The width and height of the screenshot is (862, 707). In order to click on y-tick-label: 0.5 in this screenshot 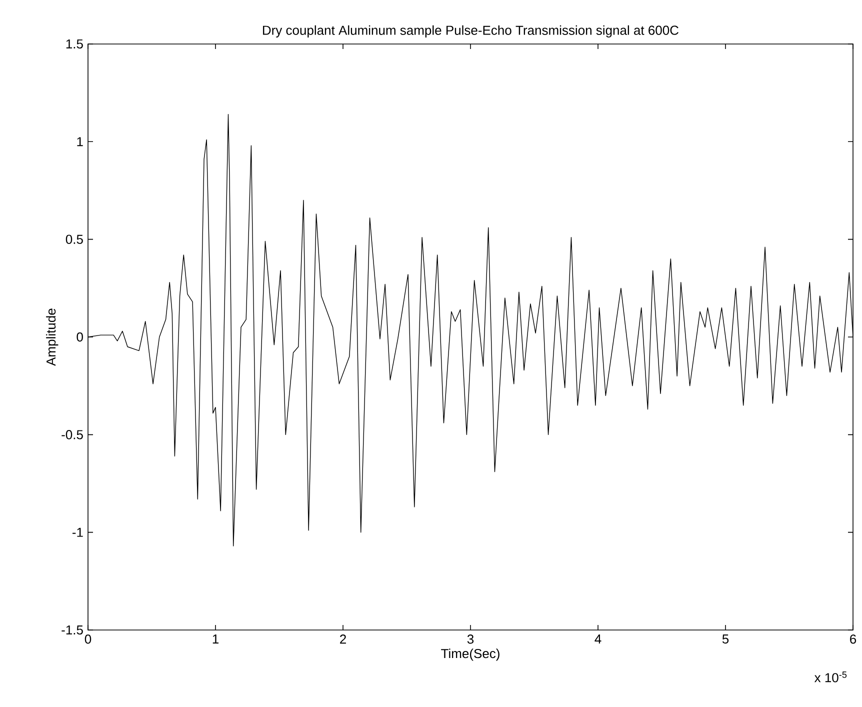, I will do `click(74, 239)`.